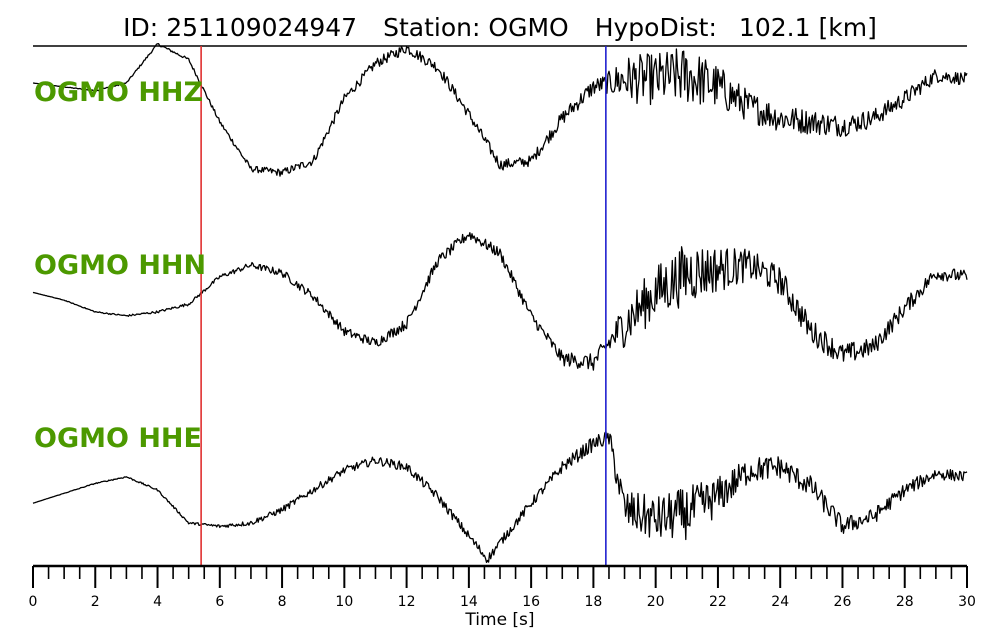  Describe the element at coordinates (780, 602) in the screenshot. I see `x-tick-label: 24` at that location.